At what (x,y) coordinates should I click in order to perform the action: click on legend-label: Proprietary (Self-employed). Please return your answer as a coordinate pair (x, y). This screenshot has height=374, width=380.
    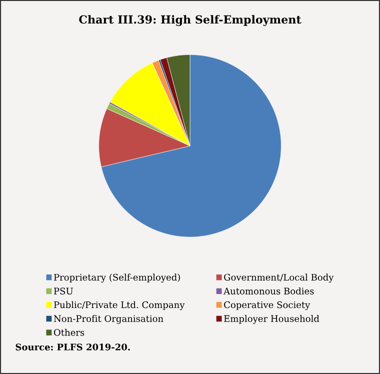
    Looking at the image, I should click on (117, 278).